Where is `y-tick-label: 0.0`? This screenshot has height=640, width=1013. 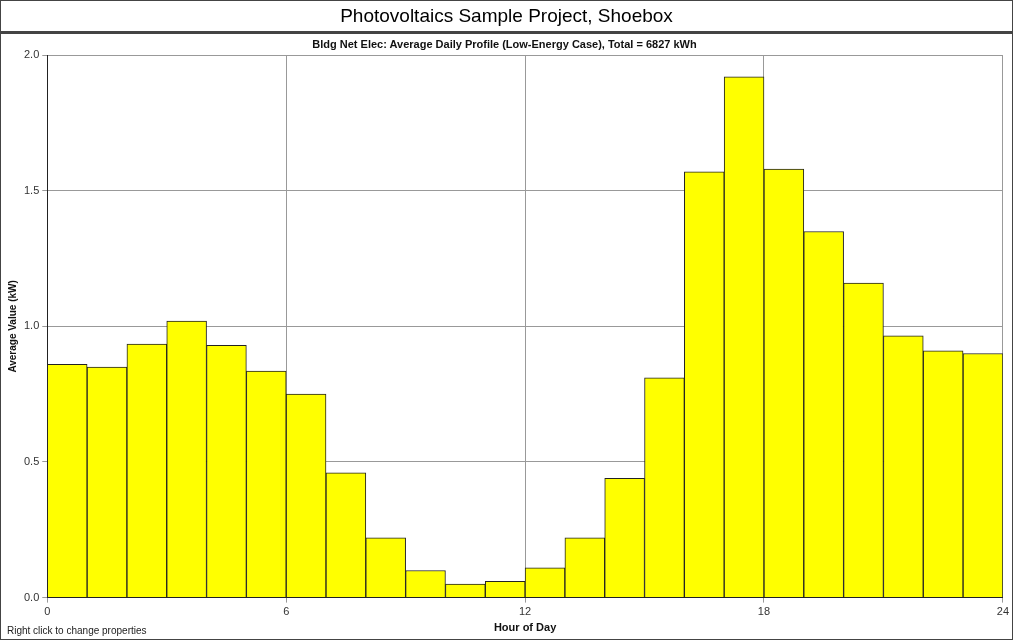 y-tick-label: 0.0 is located at coordinates (31, 596).